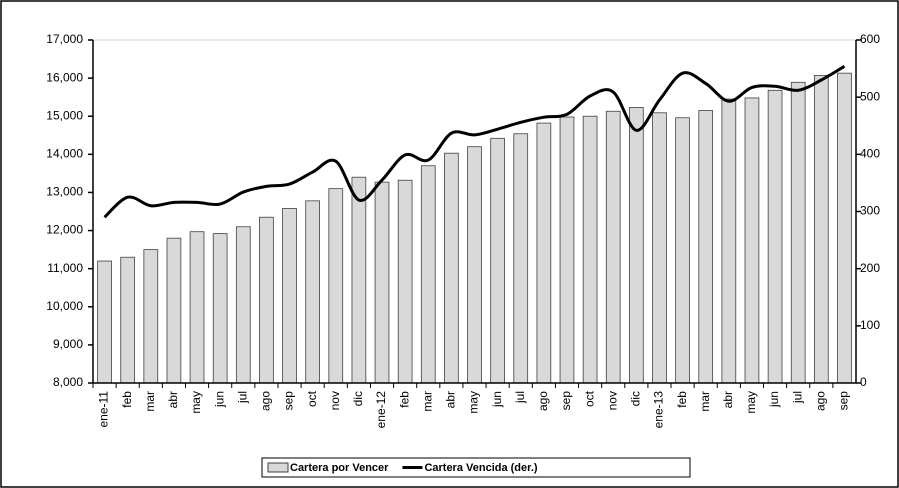  Describe the element at coordinates (64, 115) in the screenshot. I see `y-tick-label: 15,000` at that location.